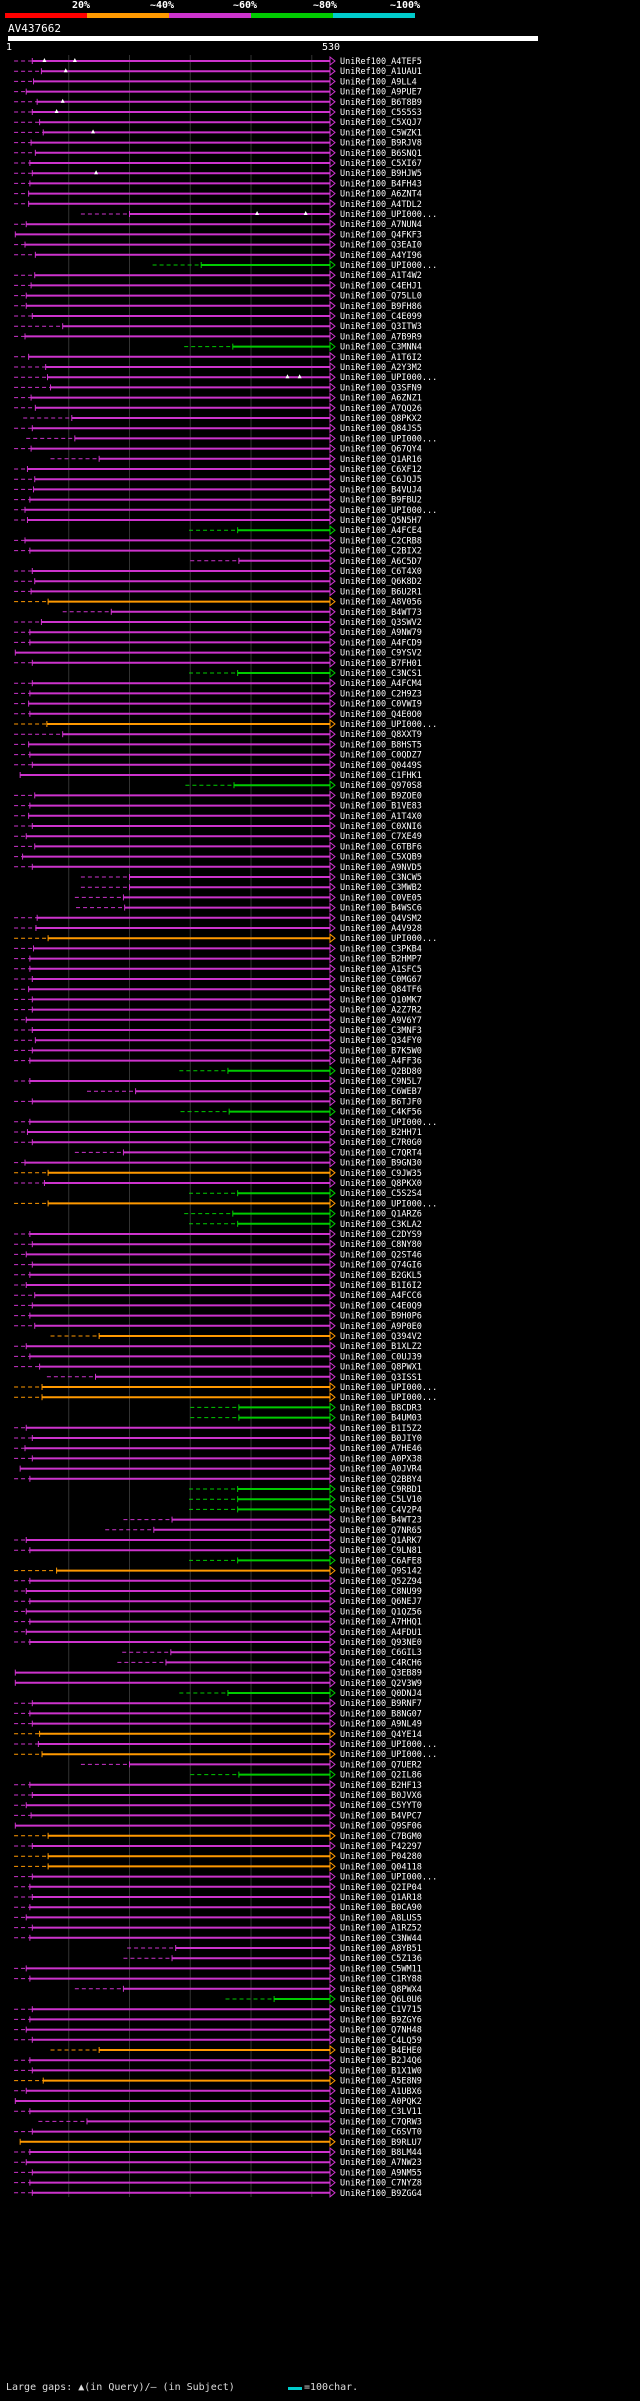 Image resolution: width=640 pixels, height=2401 pixels. Describe the element at coordinates (381, 1847) in the screenshot. I see `hit-label: UniRef100_P42297` at that location.